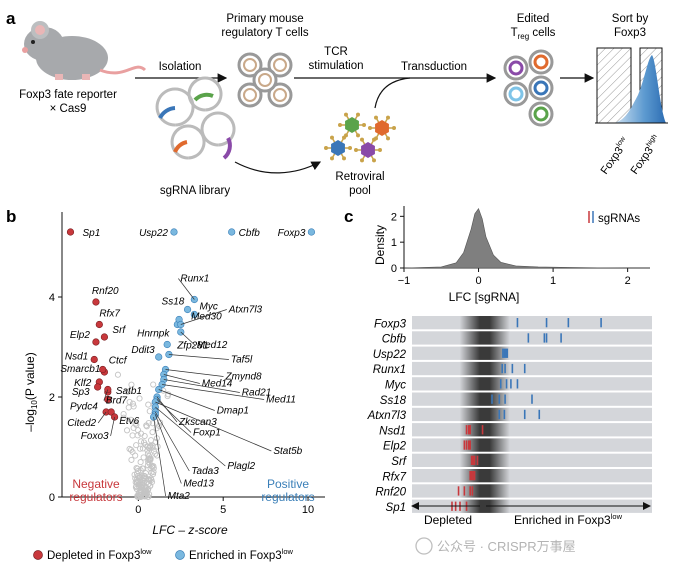 Image resolution: width=677 pixels, height=571 pixels. What do you see at coordinates (11, 18) in the screenshot?
I see `panel-a-letter: a` at bounding box center [11, 18].